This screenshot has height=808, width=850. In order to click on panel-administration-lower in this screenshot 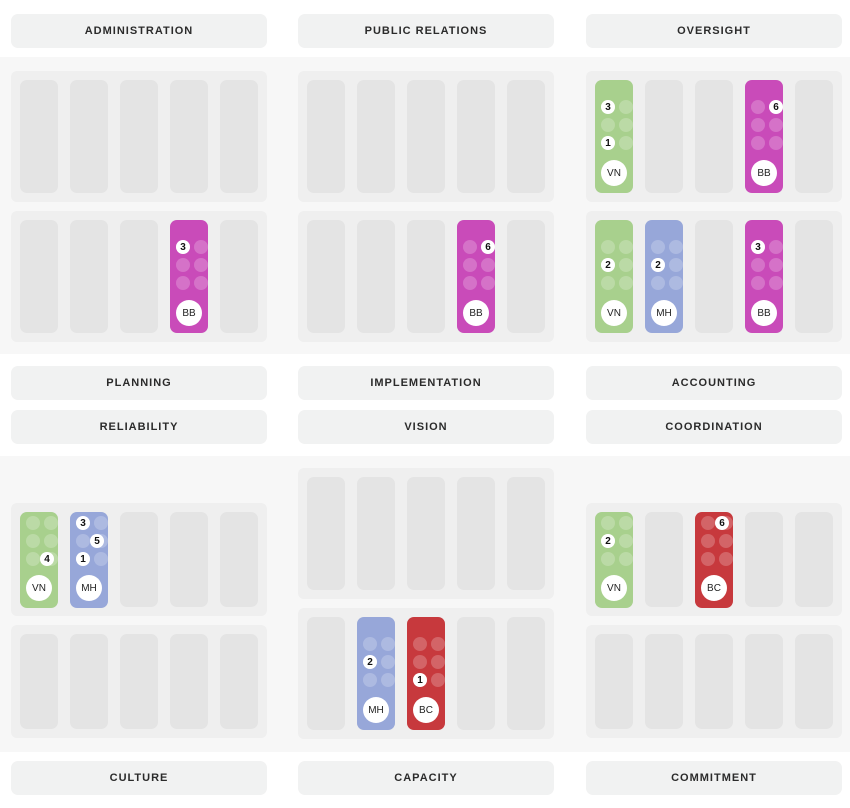, I will do `click(139, 276)`.